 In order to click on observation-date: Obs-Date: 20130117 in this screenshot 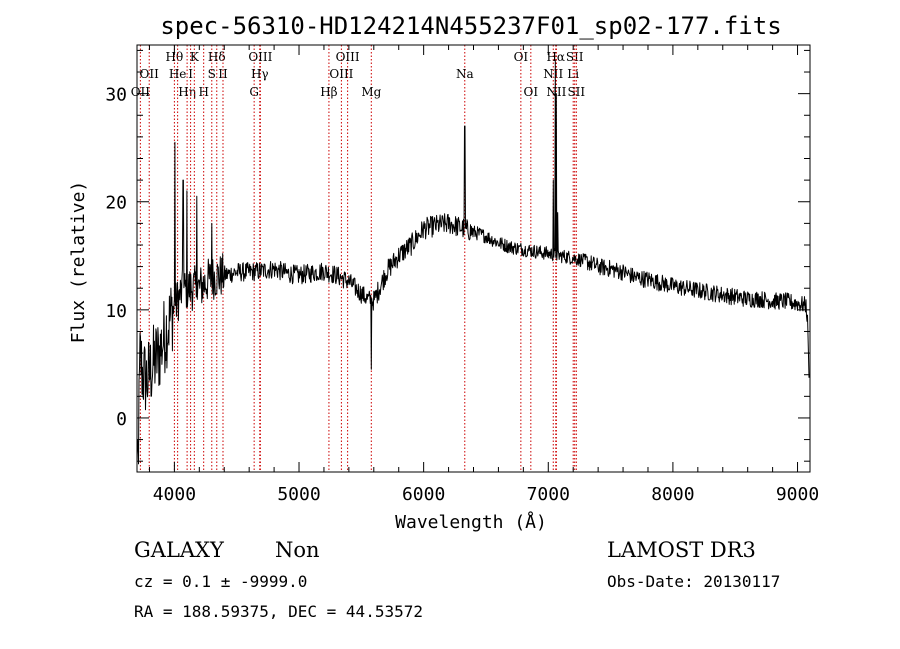, I will do `click(694, 581)`.